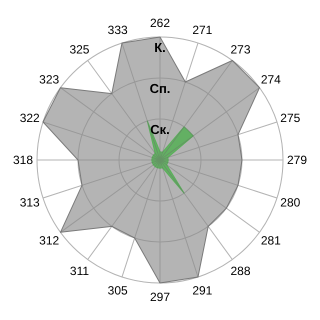 The image size is (320, 320). What do you see at coordinates (202, 29) in the screenshot?
I see `spoke-label: 271` at bounding box center [202, 29].